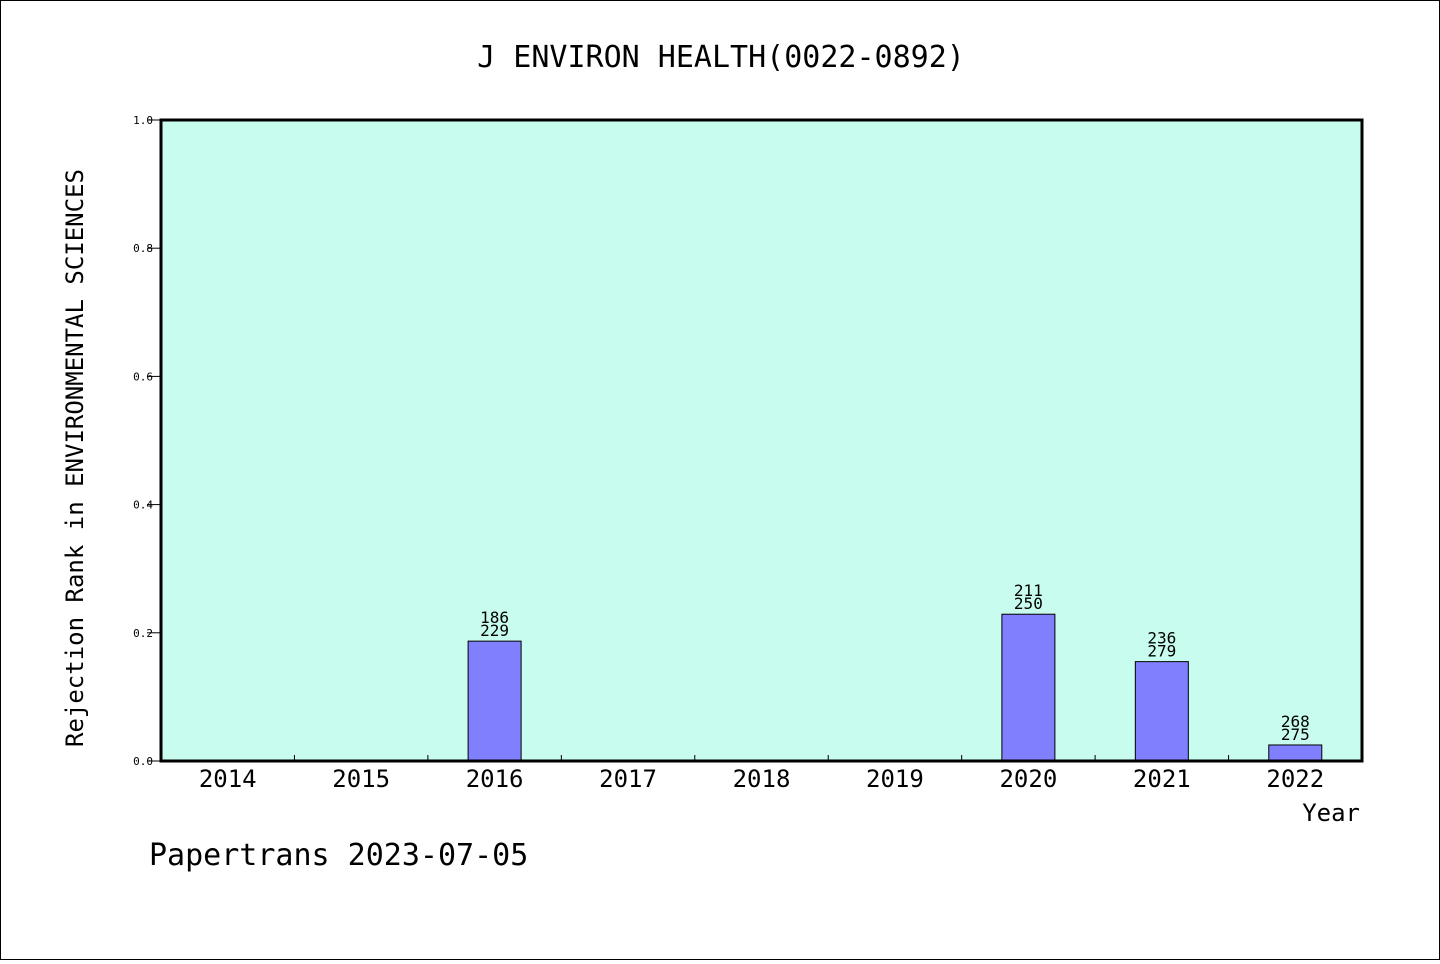 The image size is (1440, 964). I want to click on y-tick-label: 0.0, so click(143, 761).